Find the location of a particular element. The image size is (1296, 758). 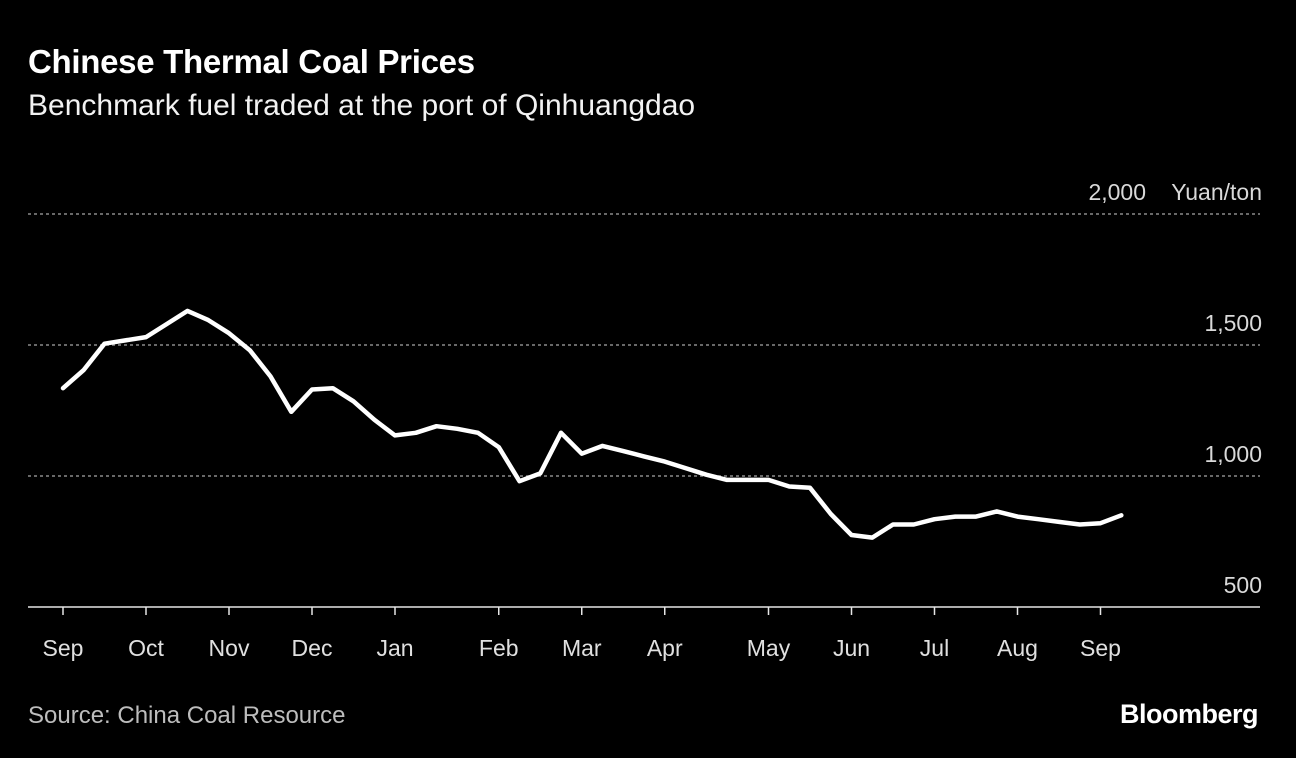

x-tick-label: Apr is located at coordinates (665, 648).